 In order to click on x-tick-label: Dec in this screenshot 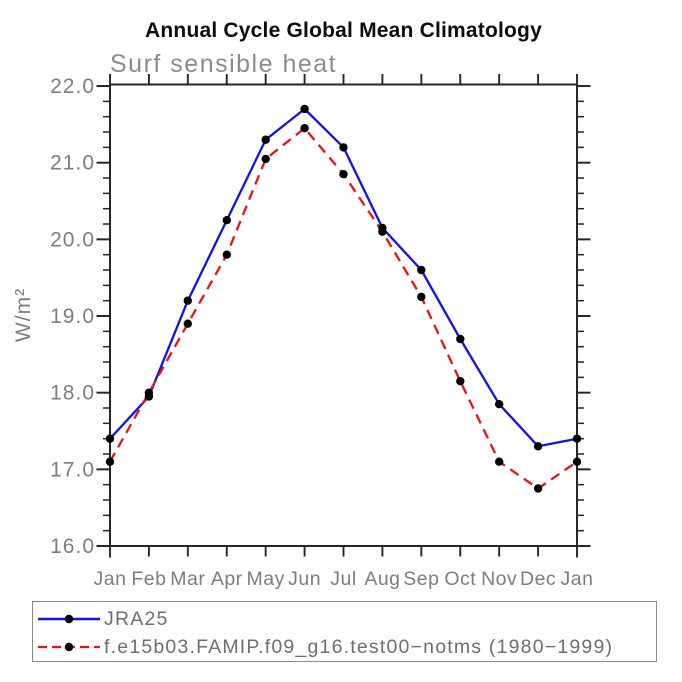, I will do `click(538, 579)`.